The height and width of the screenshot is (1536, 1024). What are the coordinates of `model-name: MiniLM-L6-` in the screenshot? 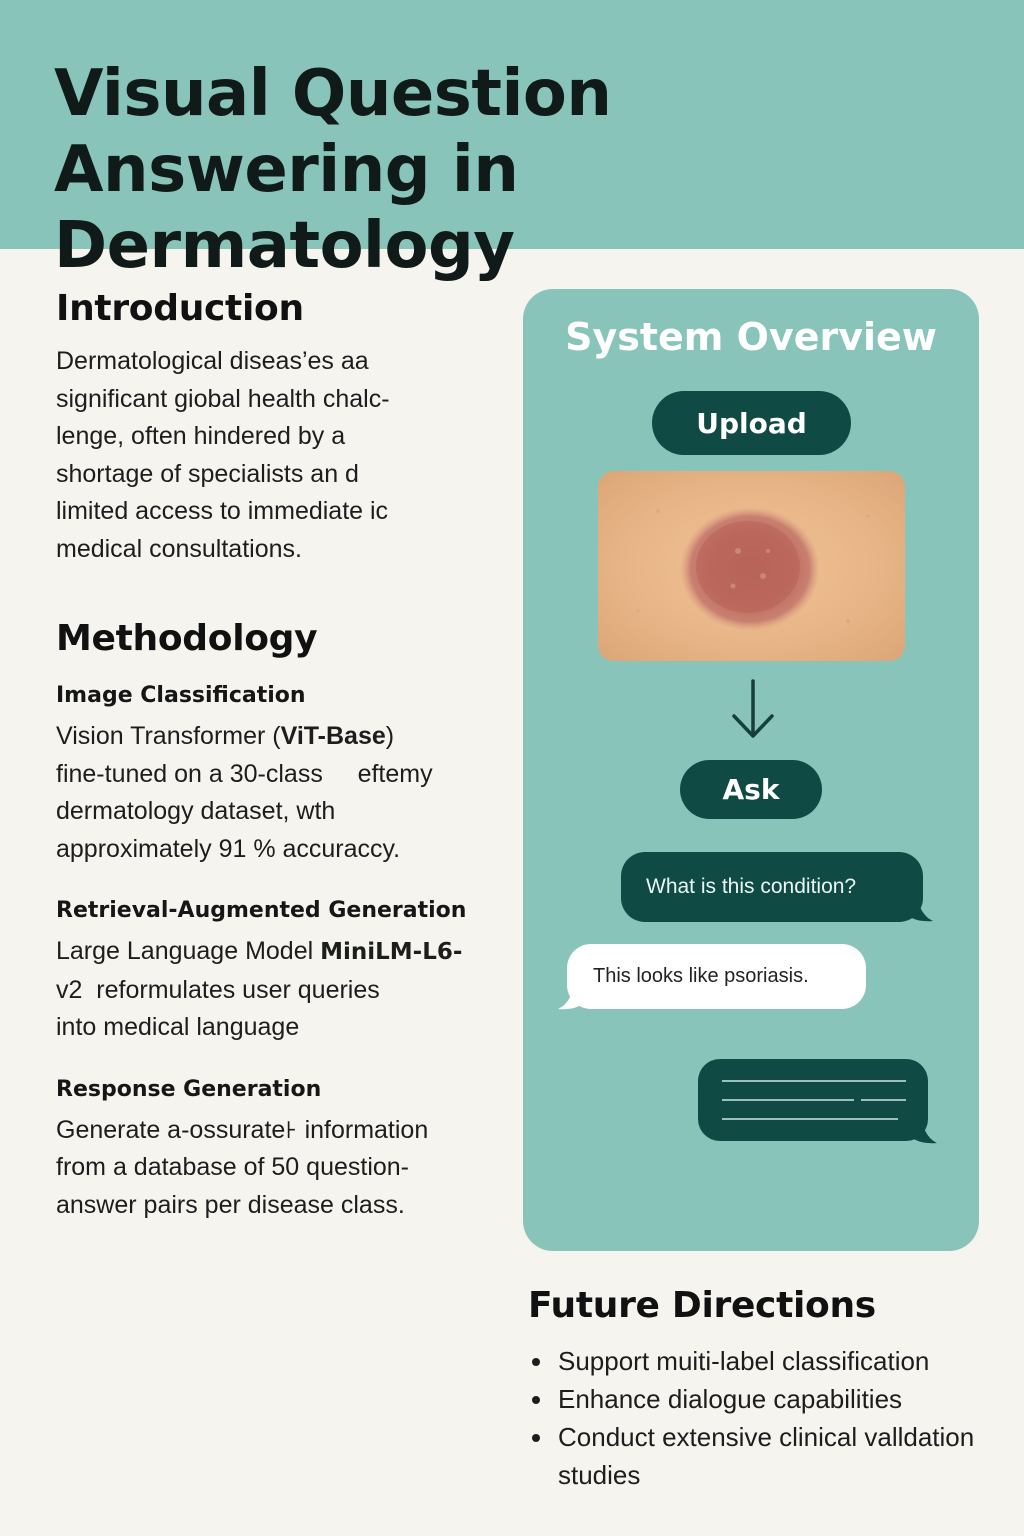 It's located at (391, 952).